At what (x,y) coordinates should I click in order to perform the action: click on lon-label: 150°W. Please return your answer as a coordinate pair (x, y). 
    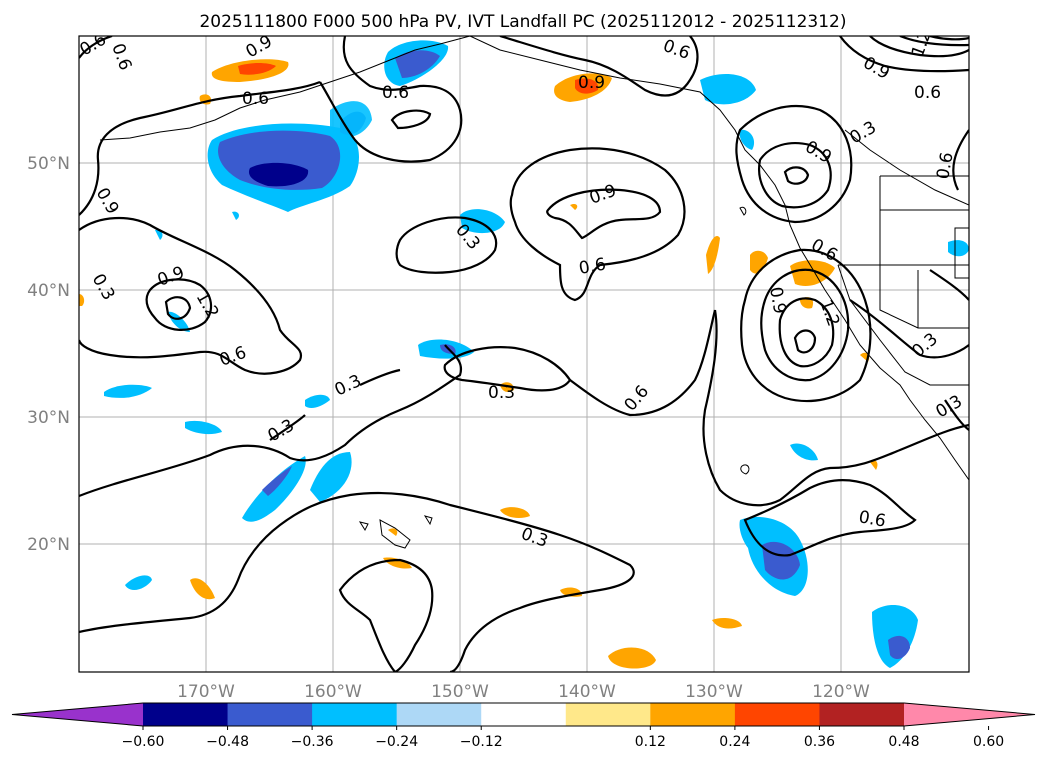
    Looking at the image, I should click on (460, 692).